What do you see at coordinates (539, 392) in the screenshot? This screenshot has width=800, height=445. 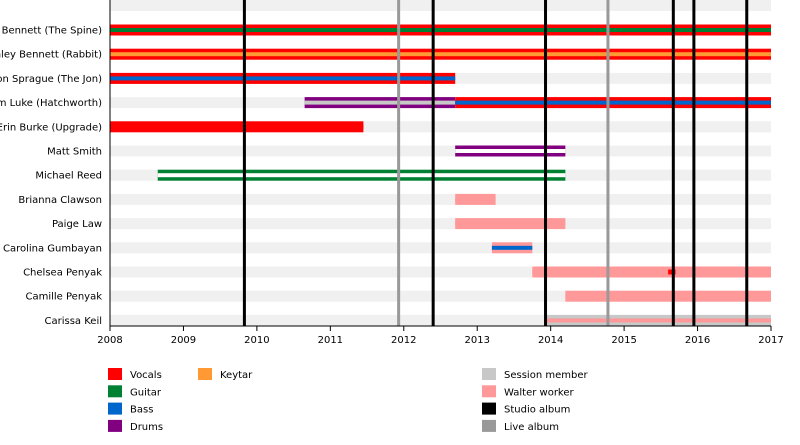 I see `legend-label: Walter worker` at bounding box center [539, 392].